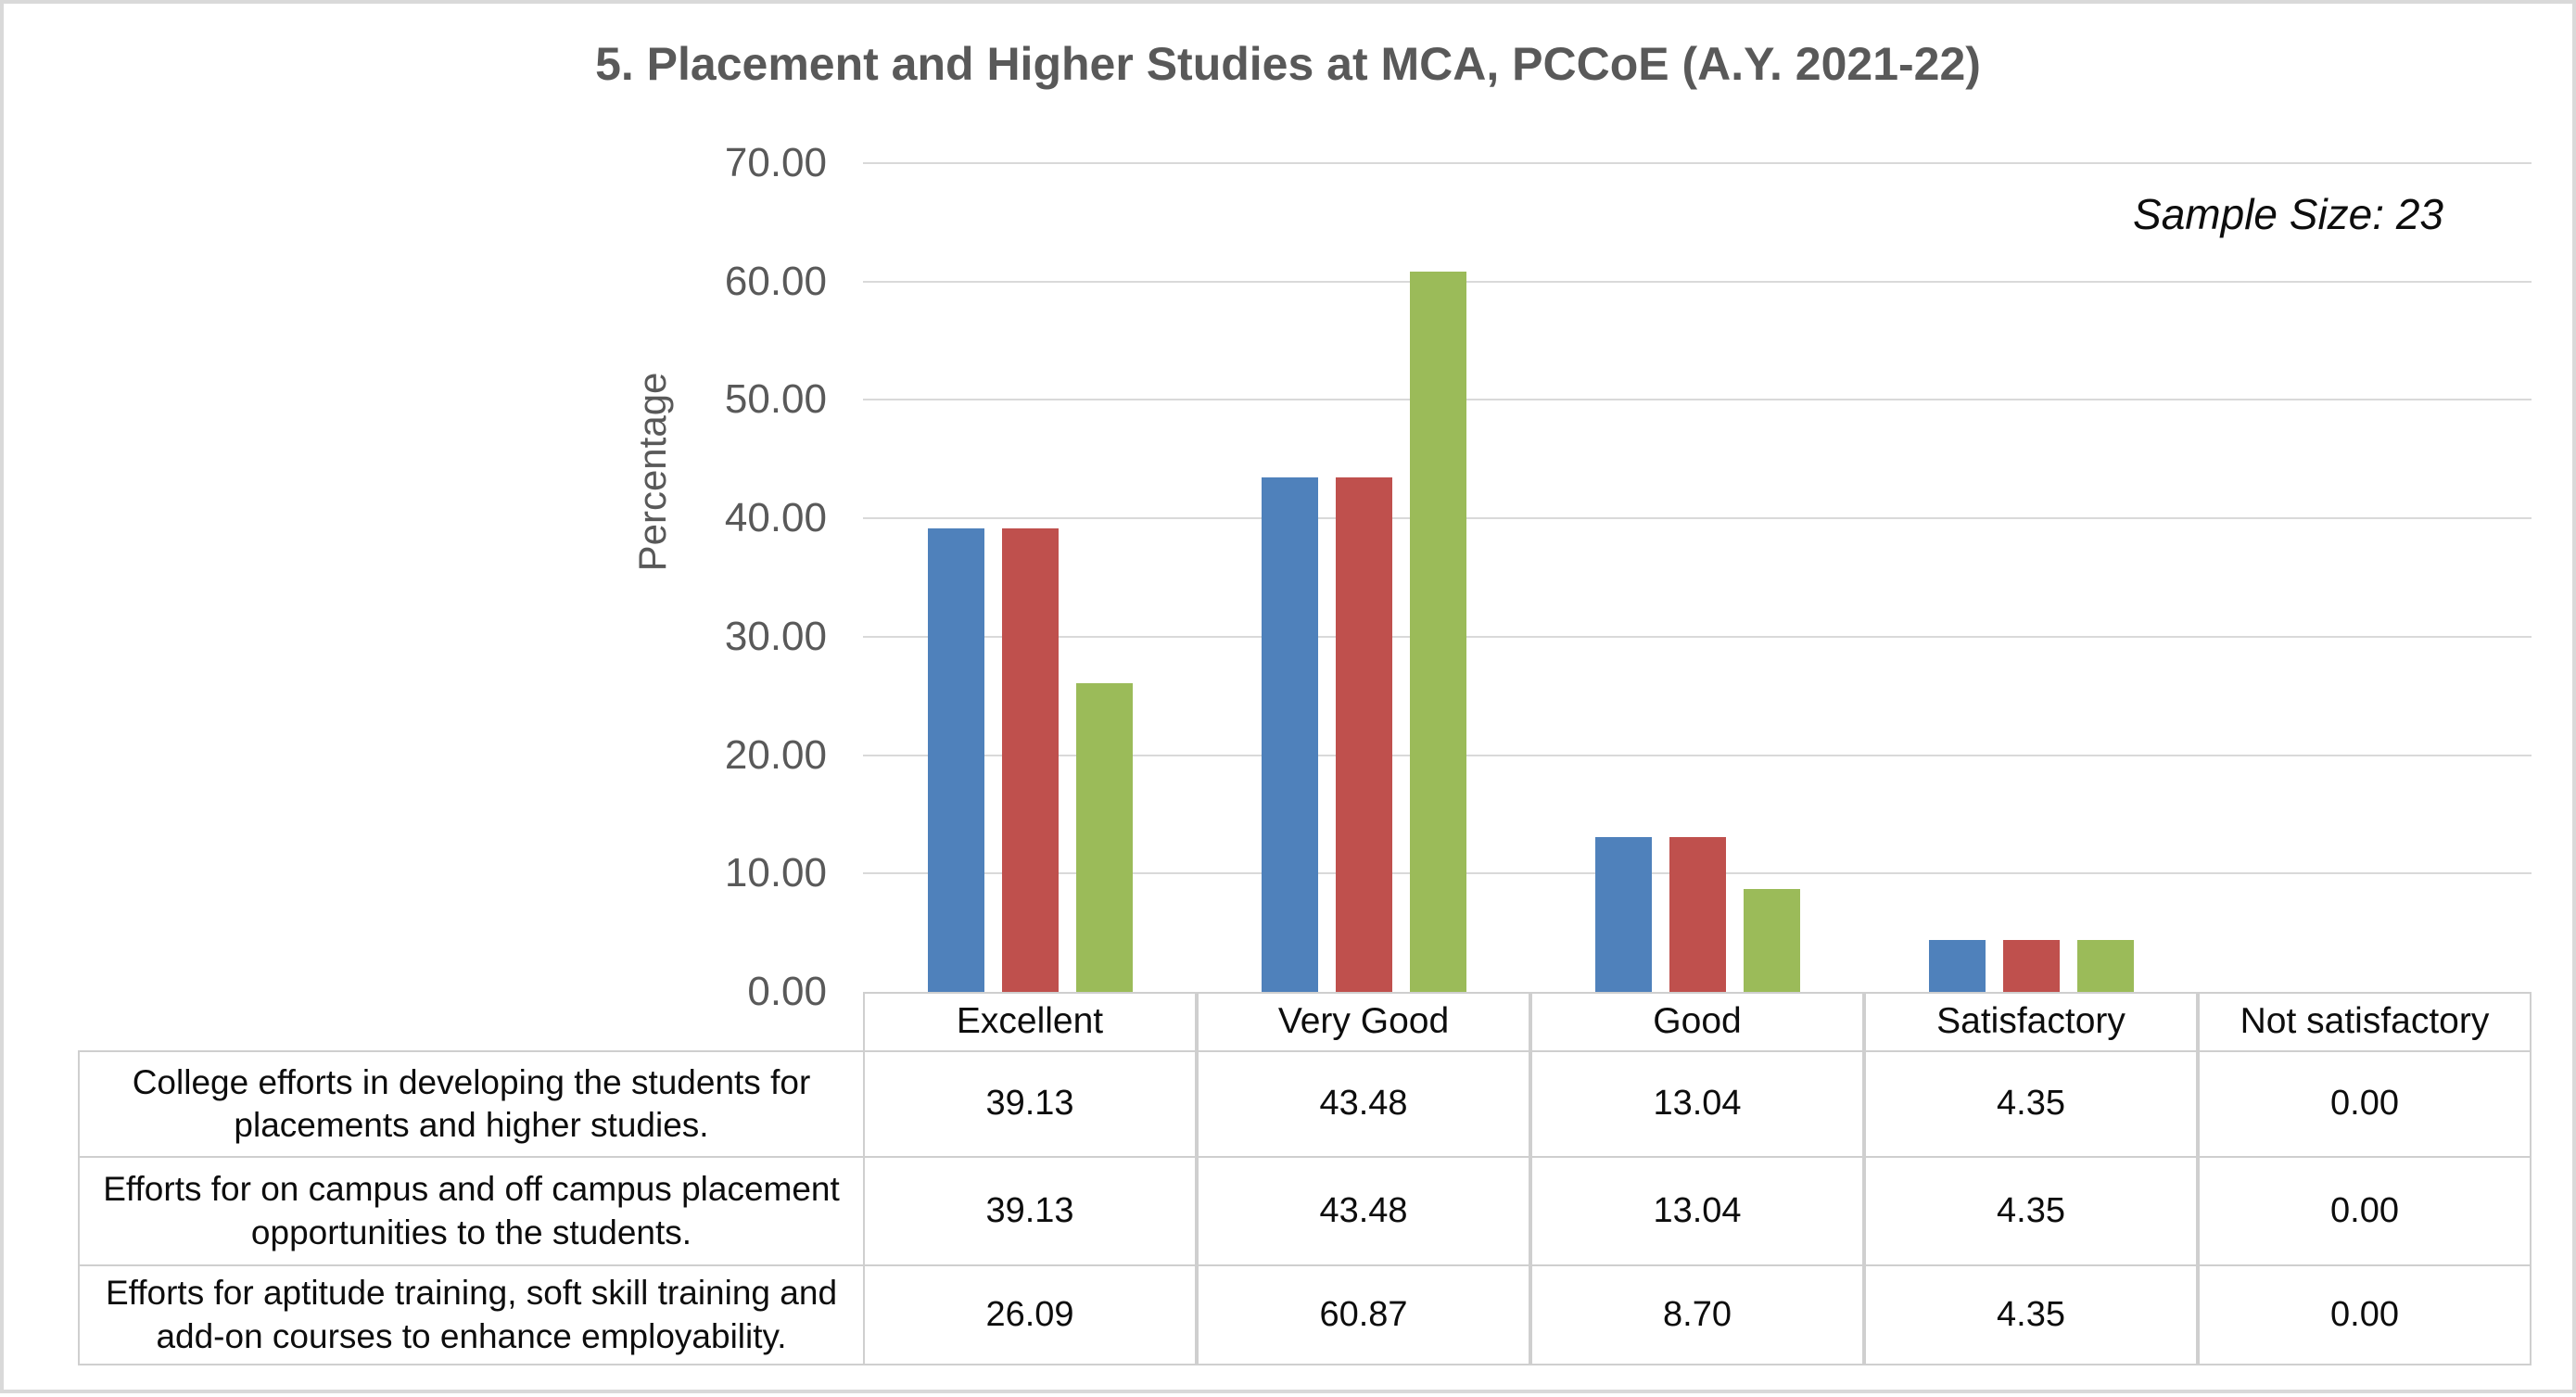 Image resolution: width=2576 pixels, height=1397 pixels. Describe the element at coordinates (1697, 1104) in the screenshot. I see `table-value-r1-c3: 13.04` at that location.